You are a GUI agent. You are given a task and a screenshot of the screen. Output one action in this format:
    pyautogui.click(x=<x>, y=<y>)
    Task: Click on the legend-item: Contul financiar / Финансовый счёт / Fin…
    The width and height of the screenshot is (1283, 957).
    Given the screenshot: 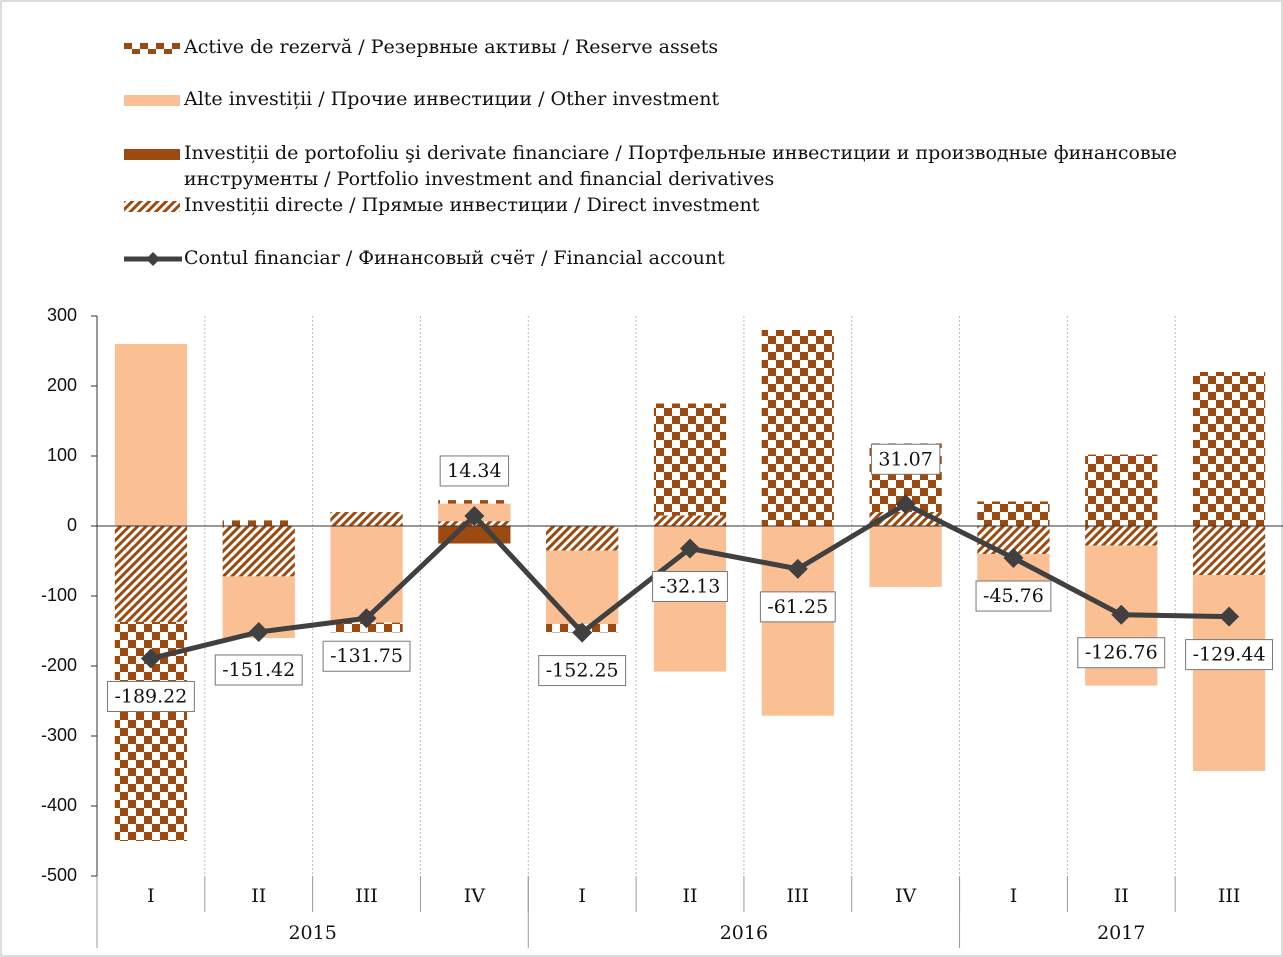 What is the action you would take?
    pyautogui.click(x=424, y=258)
    